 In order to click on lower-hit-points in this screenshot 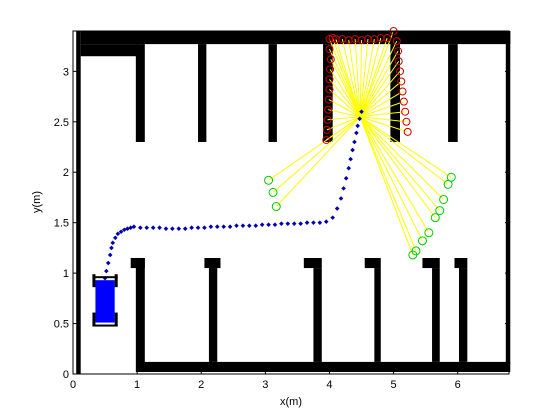, I will do `click(360, 216)`.